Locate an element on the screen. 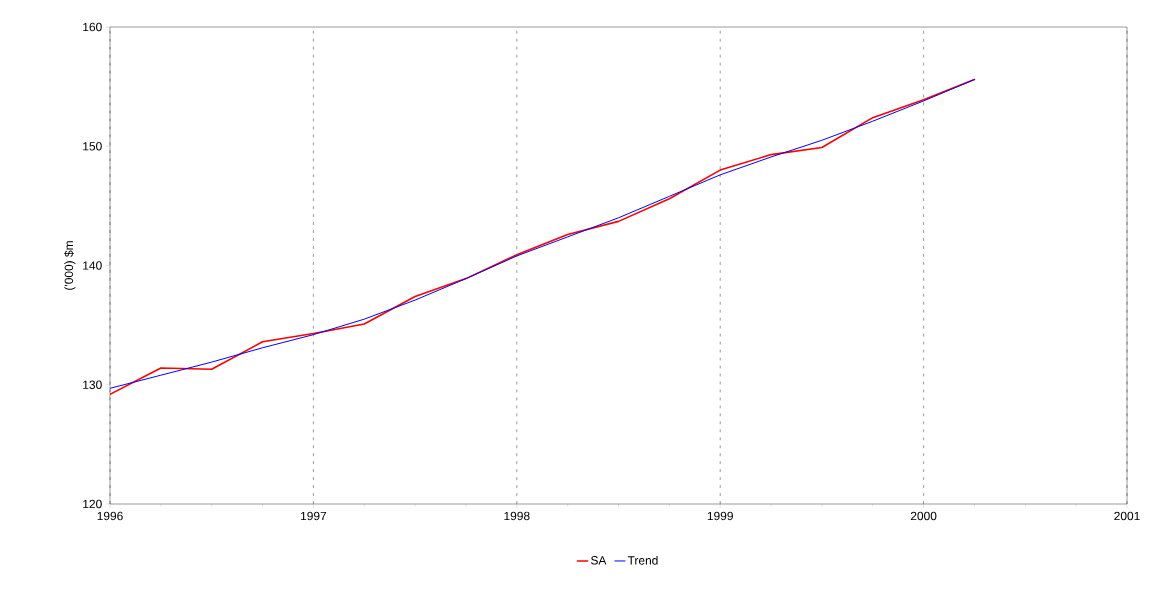  x-tick-label: 1998 is located at coordinates (517, 516).